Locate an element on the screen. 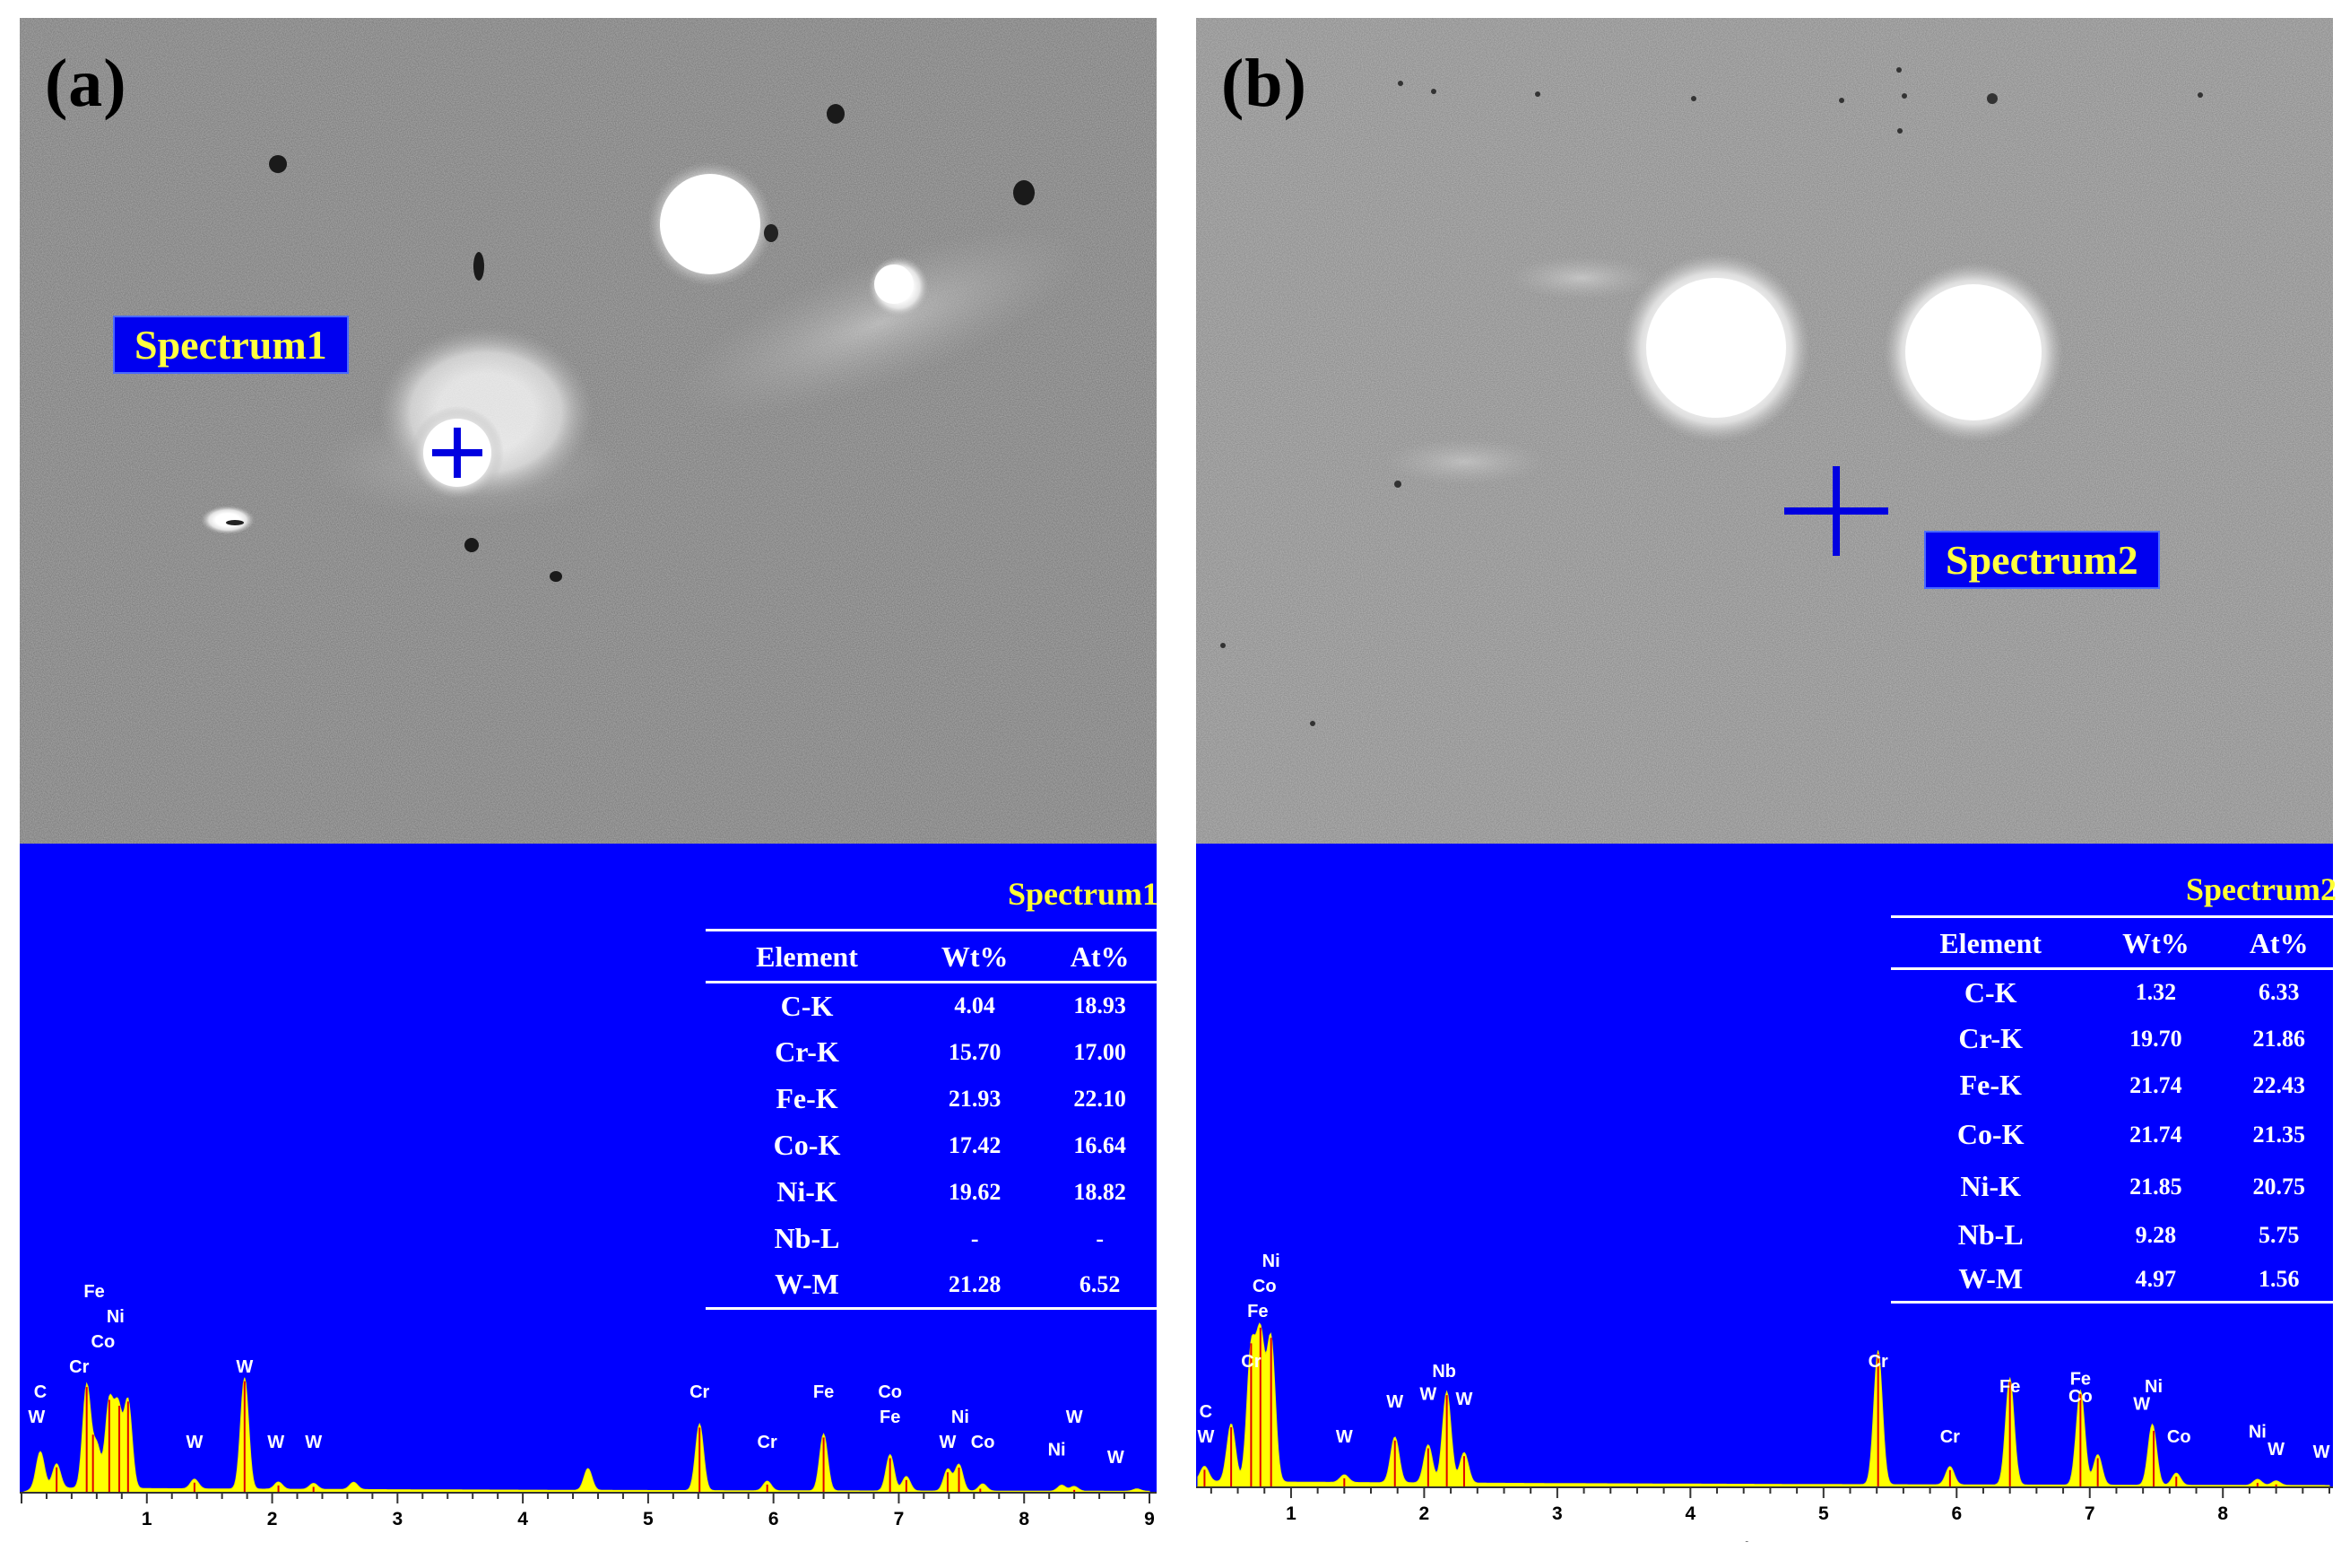 This screenshot has width=2350, height=1568. at-cell: 6.52 is located at coordinates (1099, 1285).